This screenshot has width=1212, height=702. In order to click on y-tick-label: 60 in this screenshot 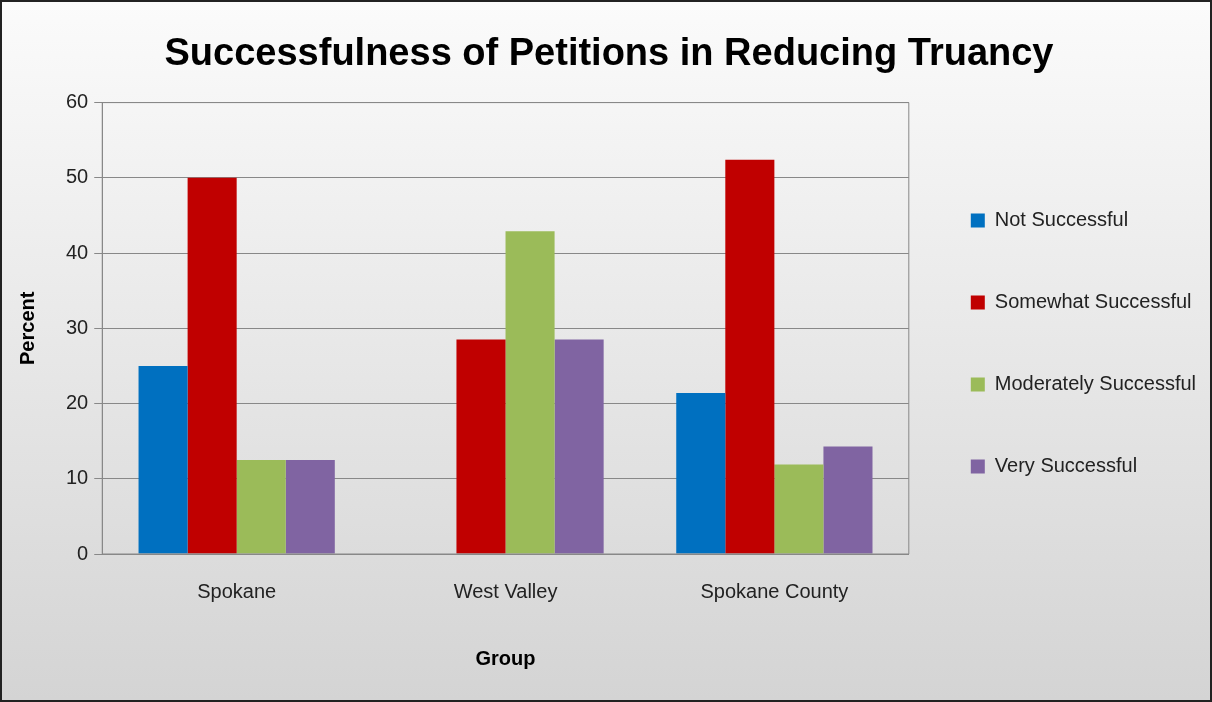, I will do `click(77, 101)`.